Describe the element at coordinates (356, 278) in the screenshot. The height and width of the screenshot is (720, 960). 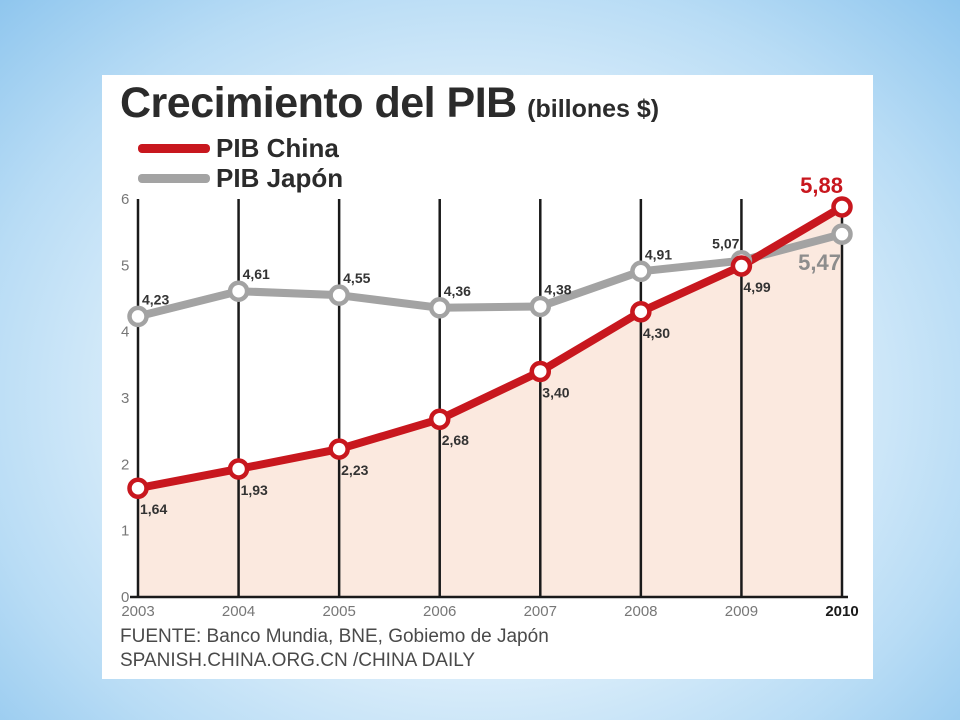
I see `japan-label-2005: 4,55` at that location.